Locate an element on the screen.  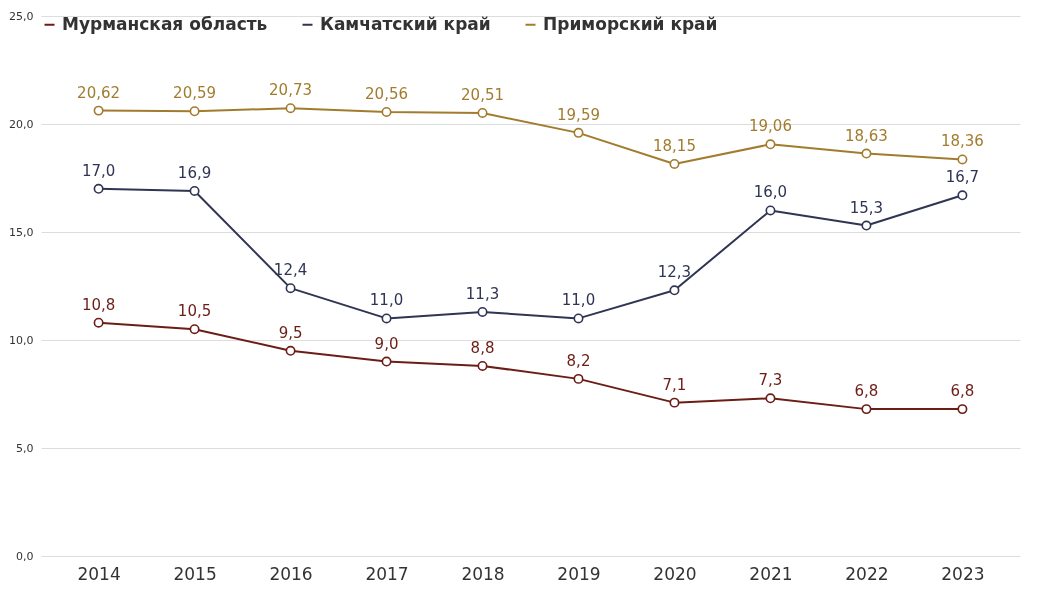
data-label: 20,62 is located at coordinates (99, 92).